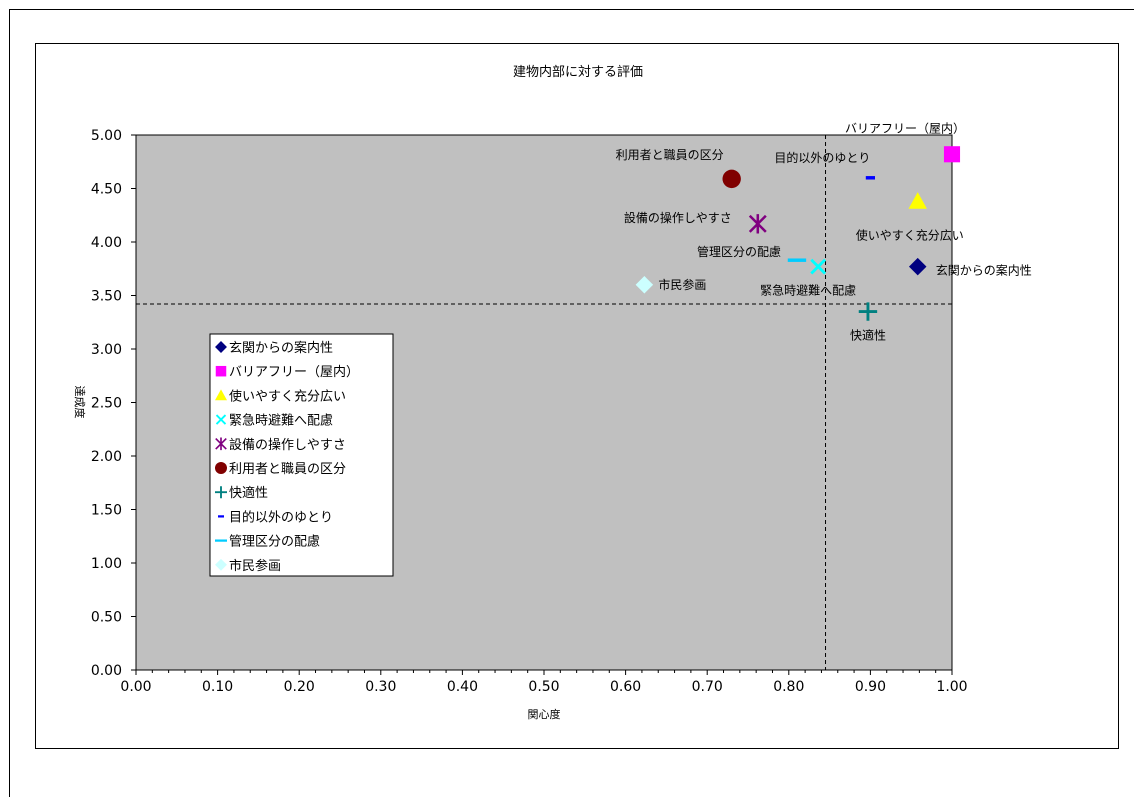 The width and height of the screenshot is (1136, 799). What do you see at coordinates (380, 687) in the screenshot?
I see `x-tick-label: 0.30` at bounding box center [380, 687].